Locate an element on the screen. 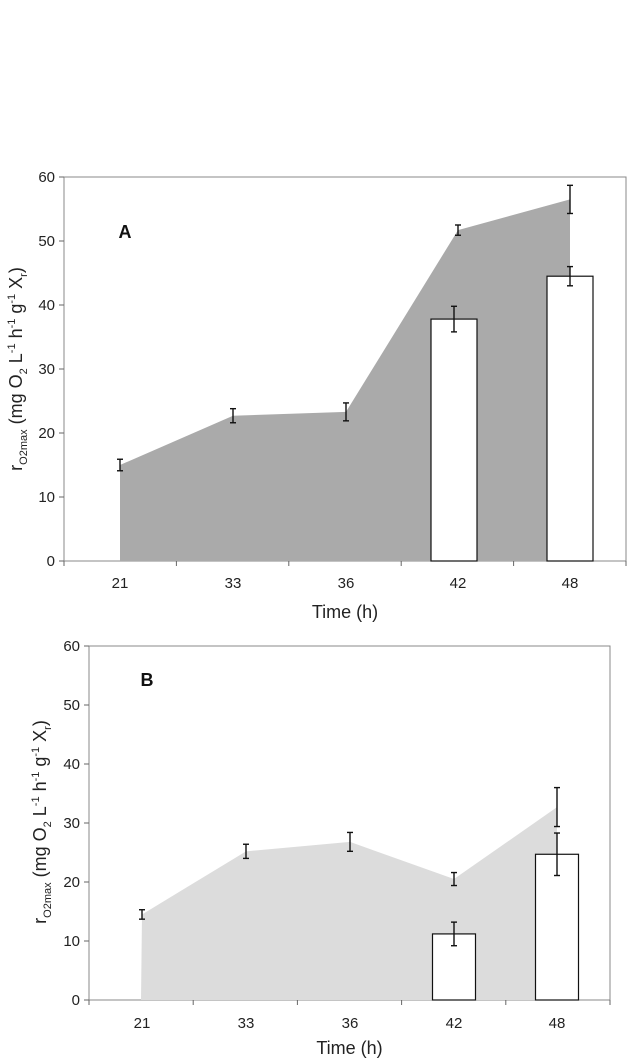  panel-label: A is located at coordinates (125, 232).